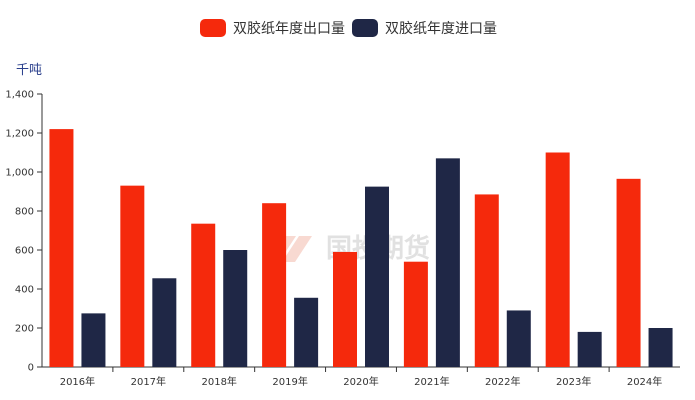 The image size is (695, 400). Describe the element at coordinates (348, 28) in the screenshot. I see `legend: 双胶纸年度出口量 双胶纸年度进口量` at that location.